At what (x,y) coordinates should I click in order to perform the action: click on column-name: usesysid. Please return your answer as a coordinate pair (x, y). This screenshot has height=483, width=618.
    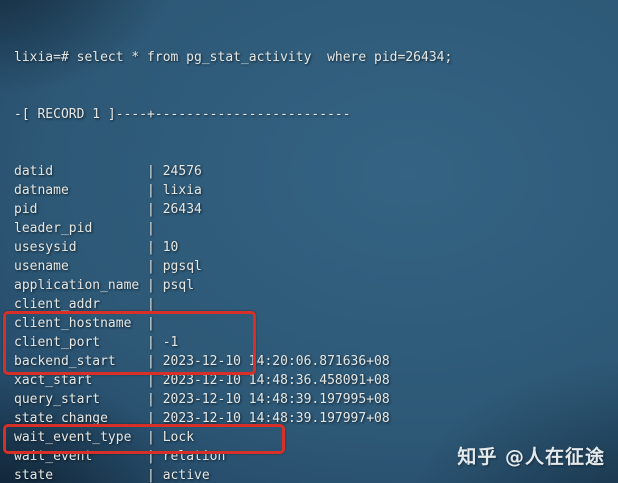
    Looking at the image, I should click on (77, 247).